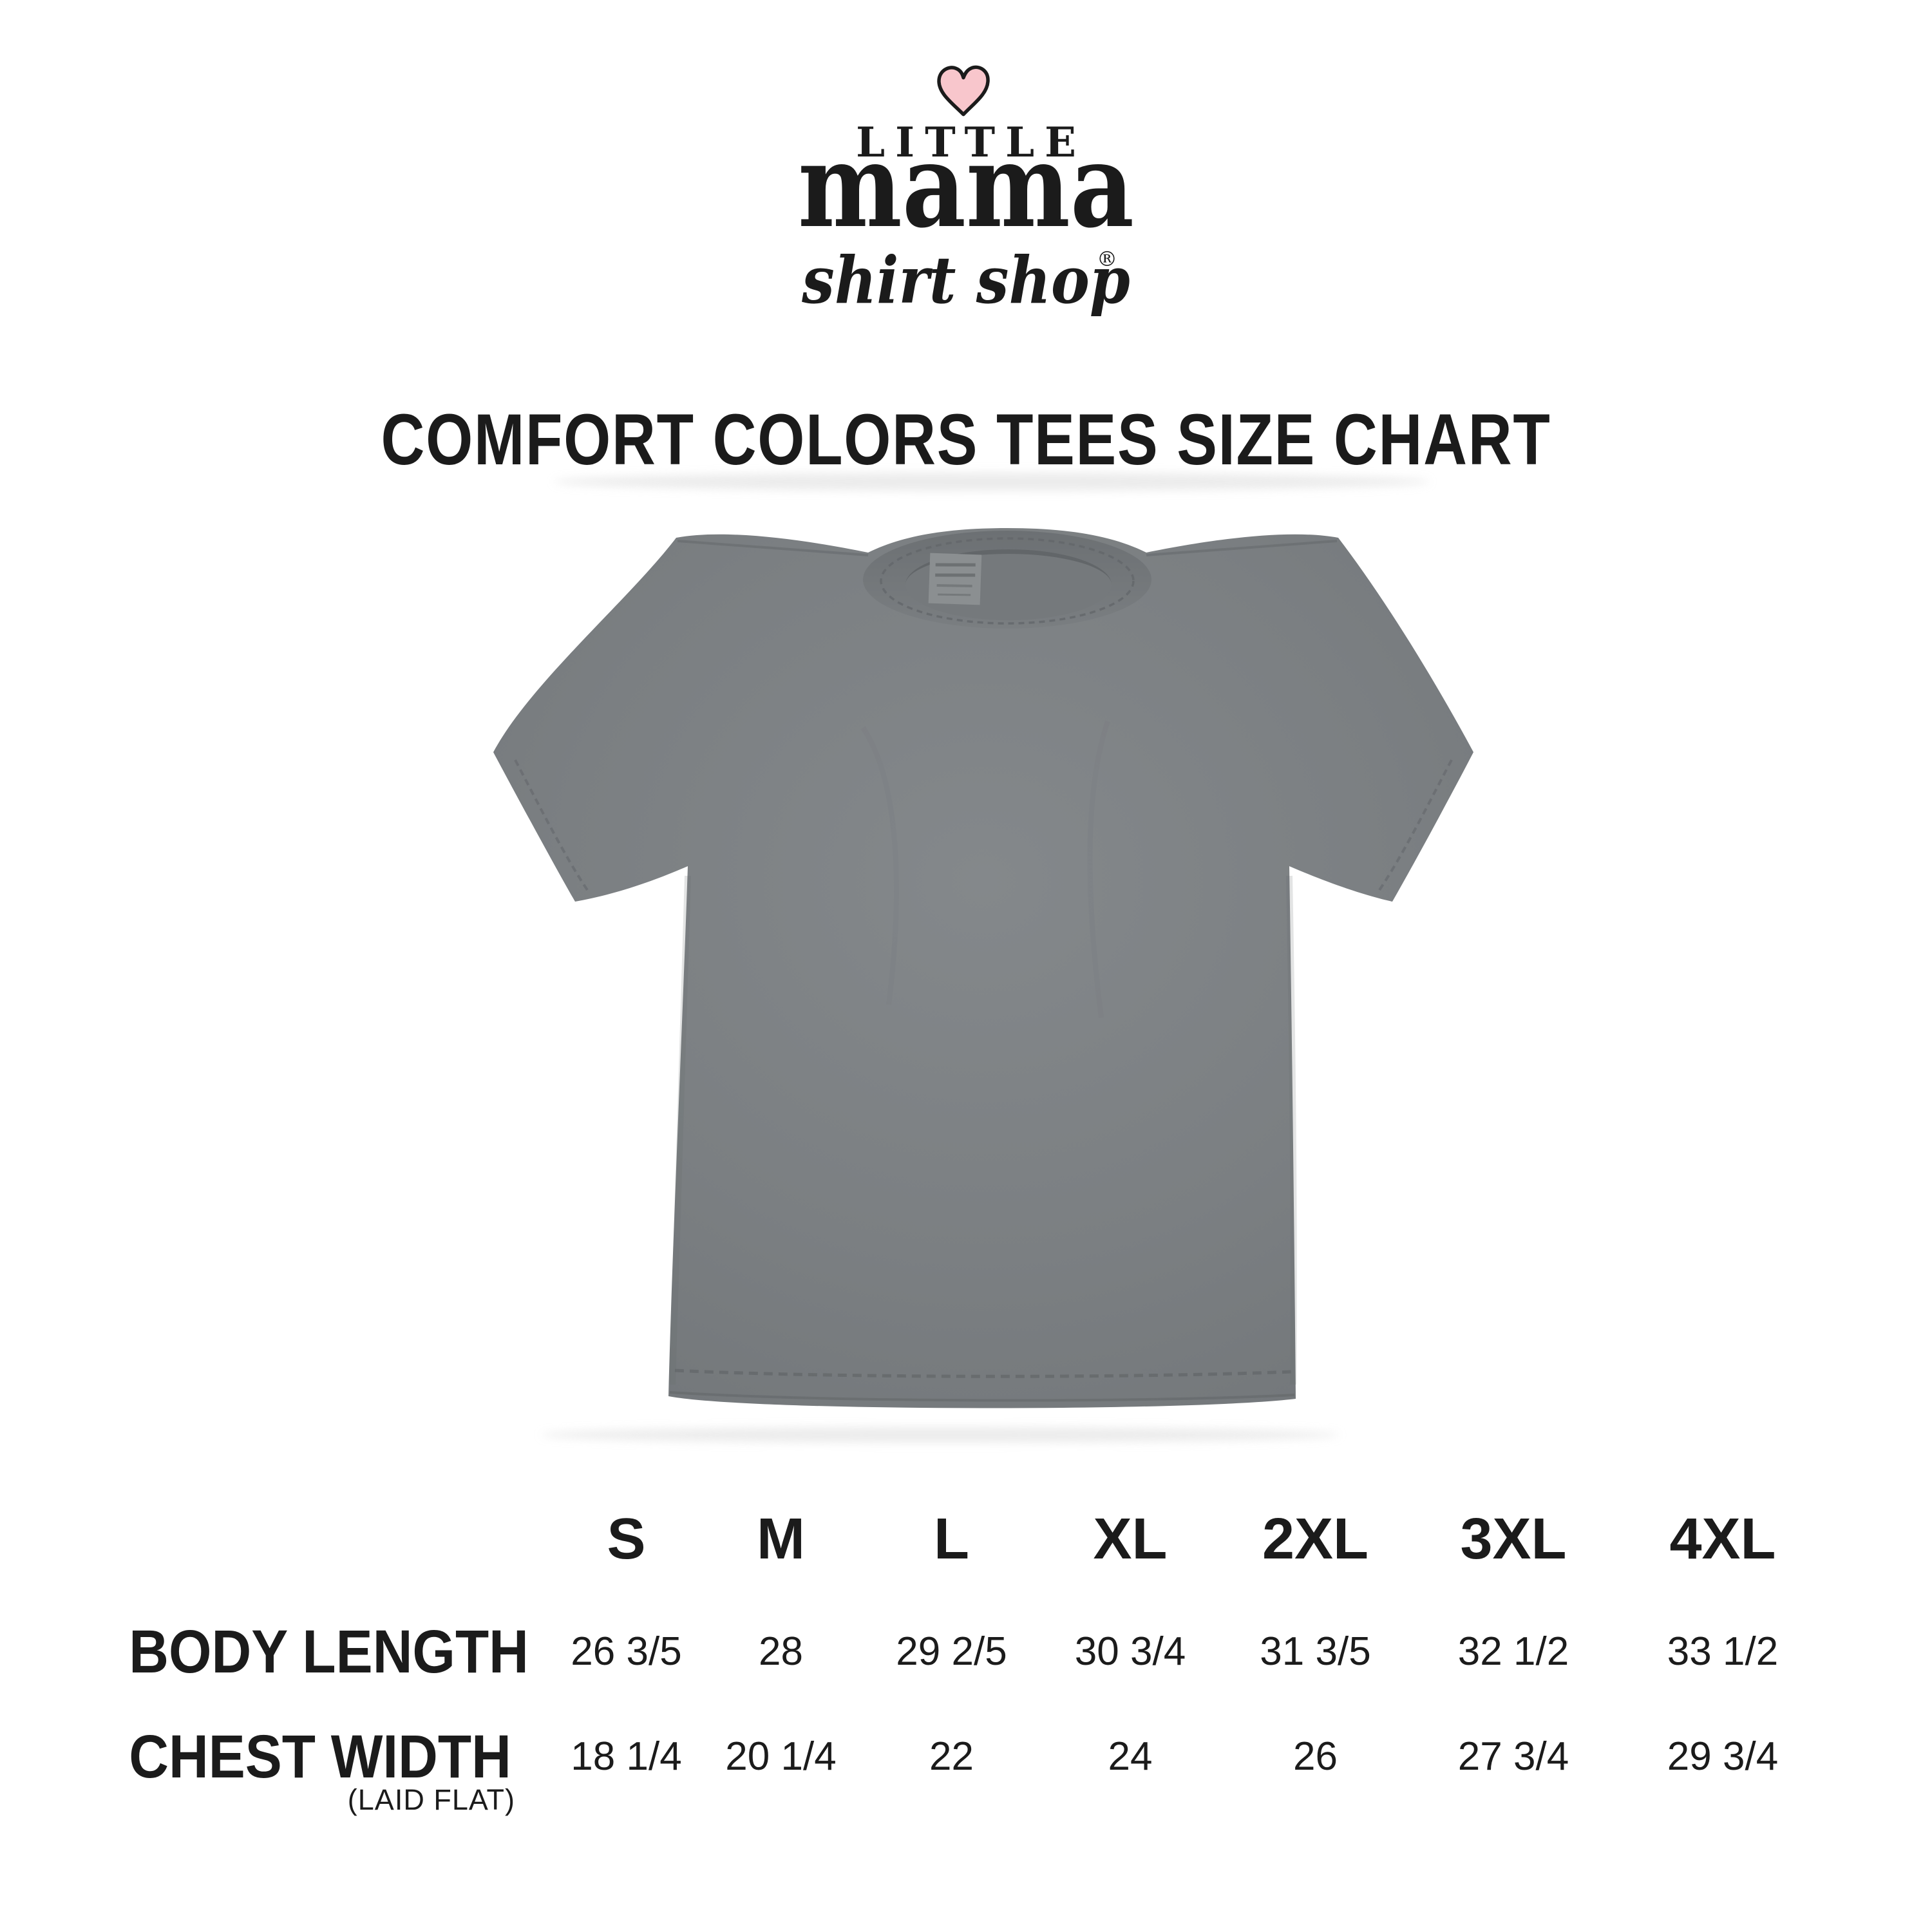 Image resolution: width=1932 pixels, height=1932 pixels. Describe the element at coordinates (1513, 1539) in the screenshot. I see `size-col-3xl: 3XL` at that location.